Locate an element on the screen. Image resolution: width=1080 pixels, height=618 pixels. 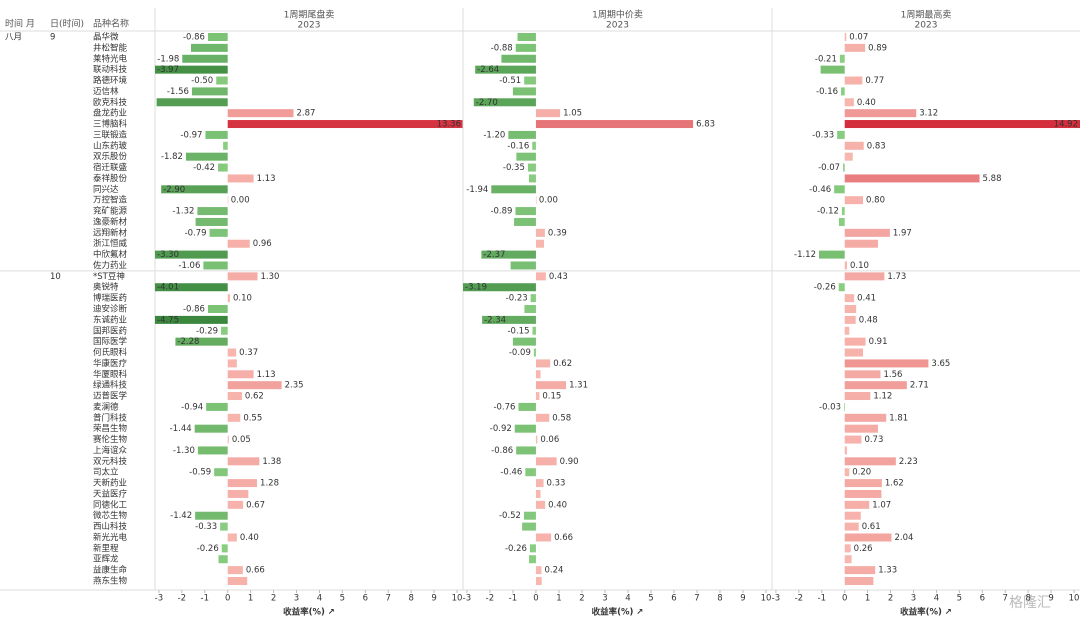
data-label: 6.83 is located at coordinates (705, 125).